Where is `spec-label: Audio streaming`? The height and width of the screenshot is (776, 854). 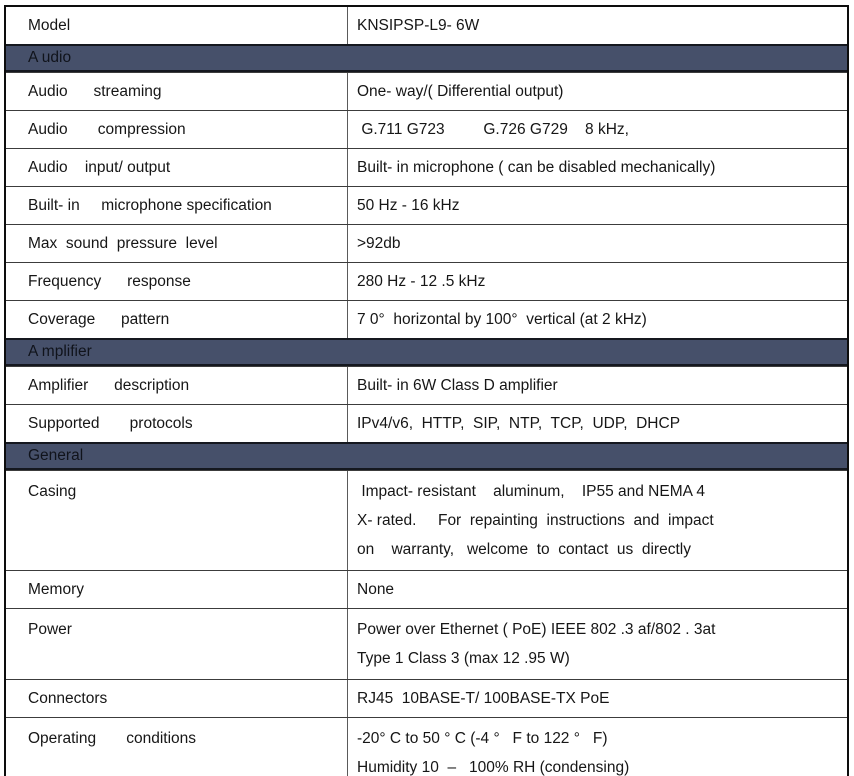
spec-label: Audio streaming is located at coordinates (95, 91).